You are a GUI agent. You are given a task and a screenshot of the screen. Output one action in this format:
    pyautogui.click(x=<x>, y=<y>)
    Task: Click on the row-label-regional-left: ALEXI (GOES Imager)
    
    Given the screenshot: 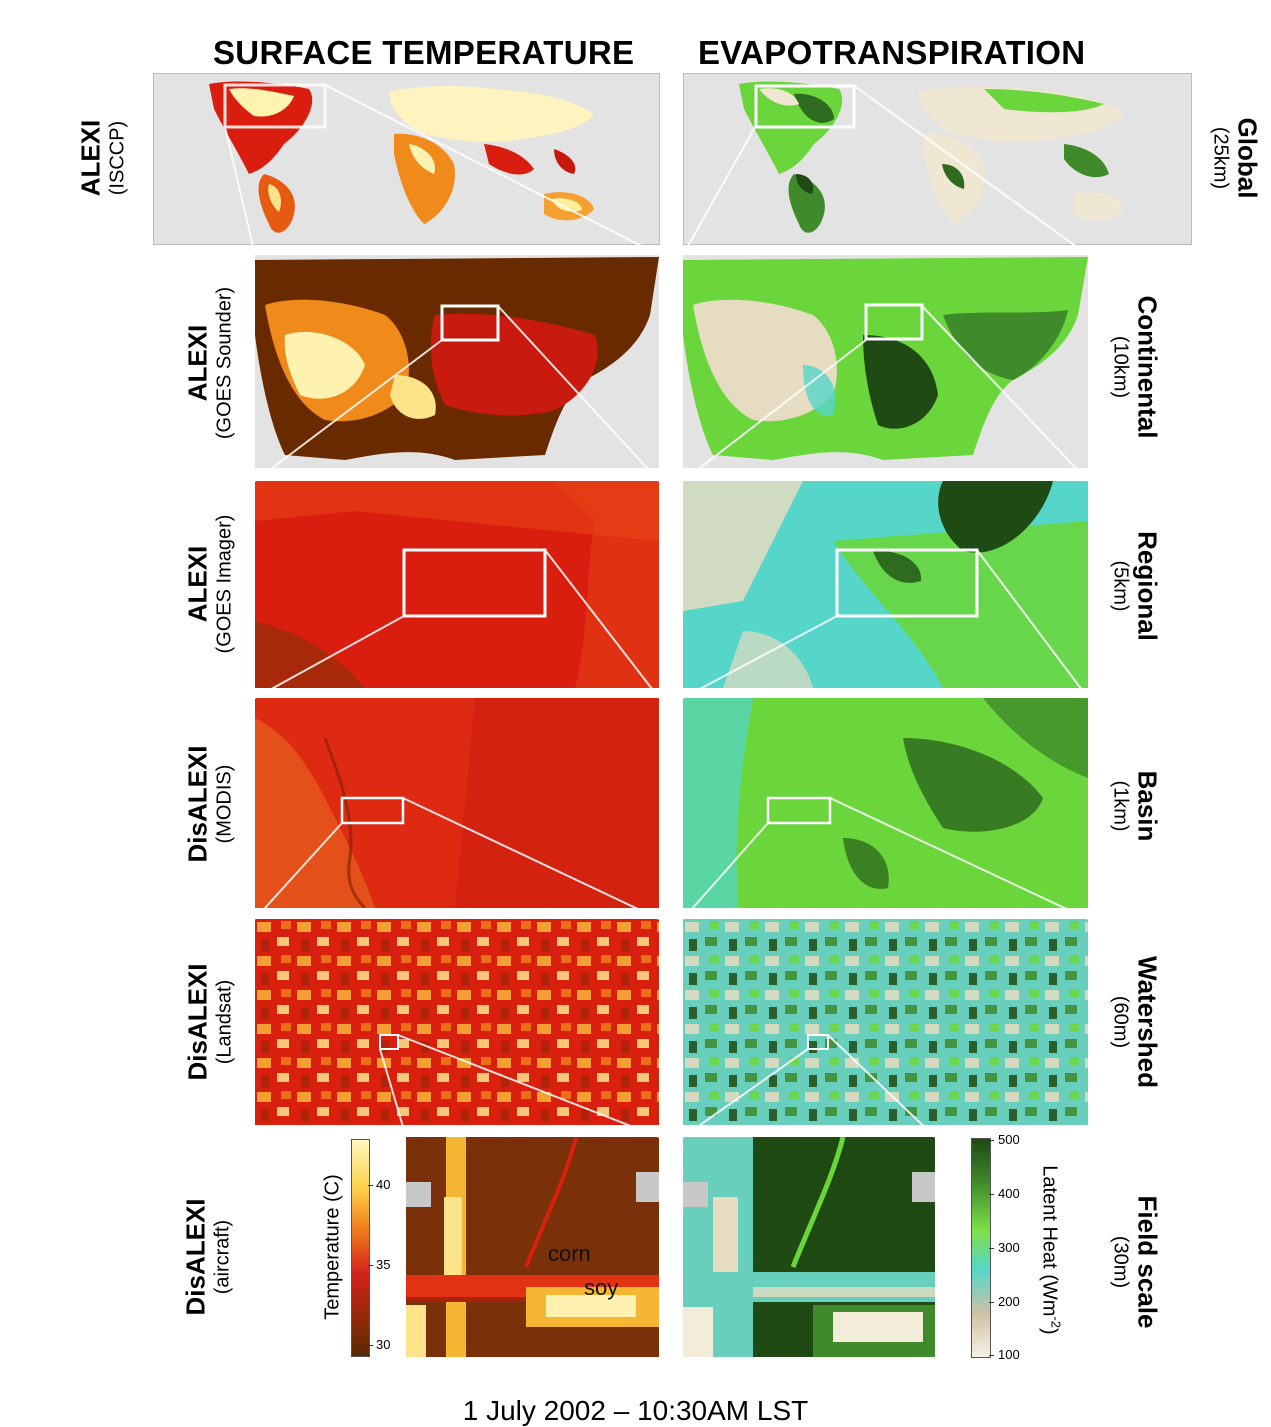 What is the action you would take?
    pyautogui.click(x=209, y=584)
    